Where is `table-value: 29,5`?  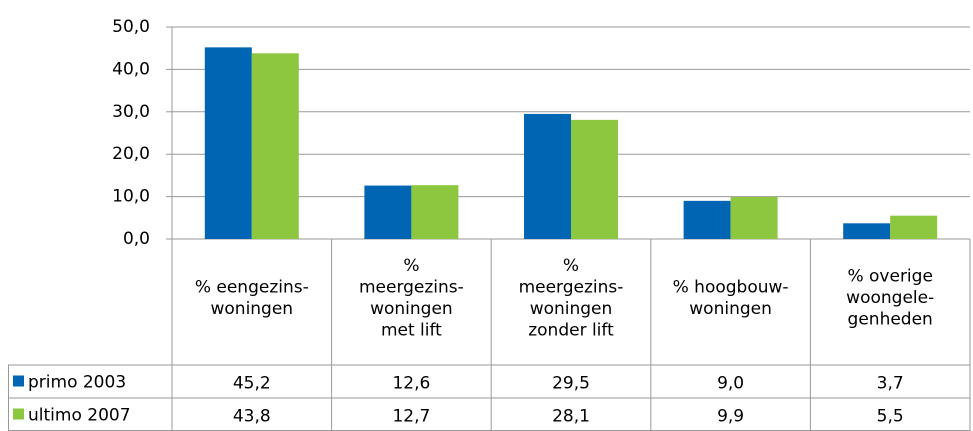
table-value: 29,5 is located at coordinates (571, 384).